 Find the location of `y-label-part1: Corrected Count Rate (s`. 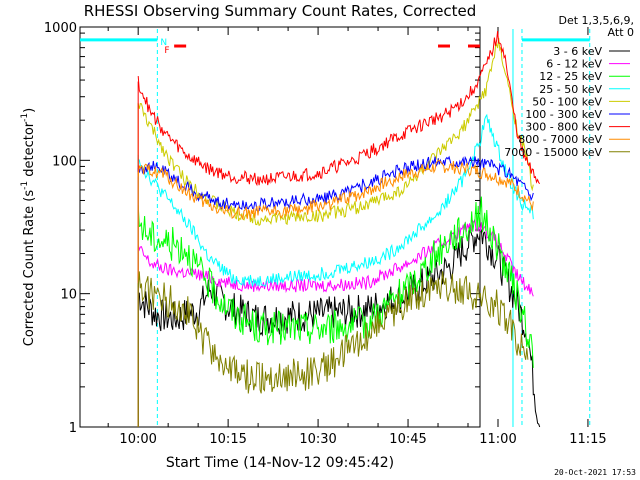

y-label-part1: Corrected Count Rate (s is located at coordinates (29, 268).